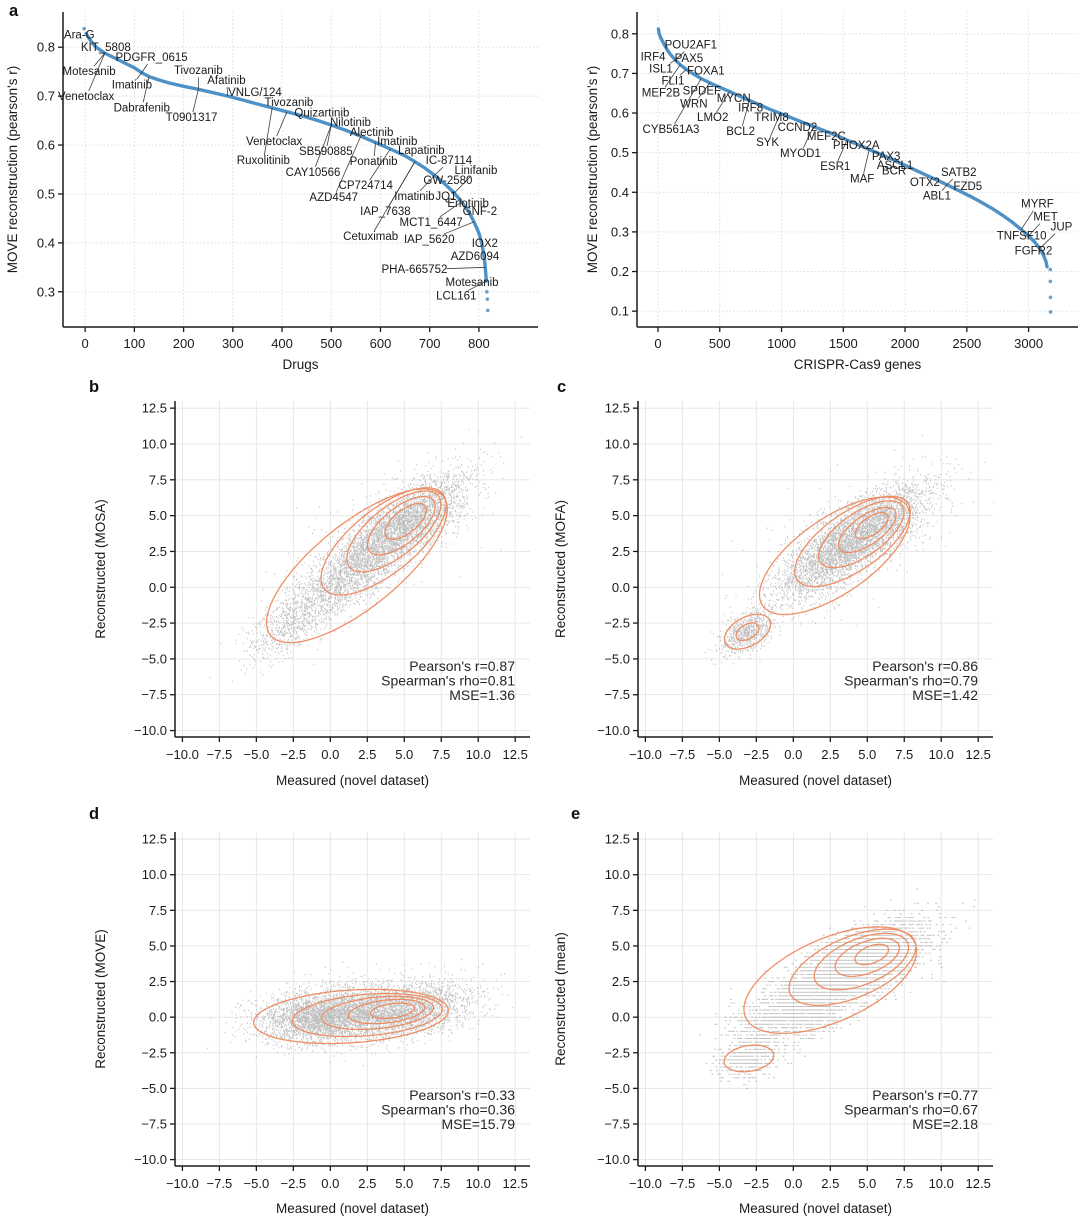 This screenshot has height=1221, width=1080. I want to click on panel-letter-c: c, so click(562, 387).